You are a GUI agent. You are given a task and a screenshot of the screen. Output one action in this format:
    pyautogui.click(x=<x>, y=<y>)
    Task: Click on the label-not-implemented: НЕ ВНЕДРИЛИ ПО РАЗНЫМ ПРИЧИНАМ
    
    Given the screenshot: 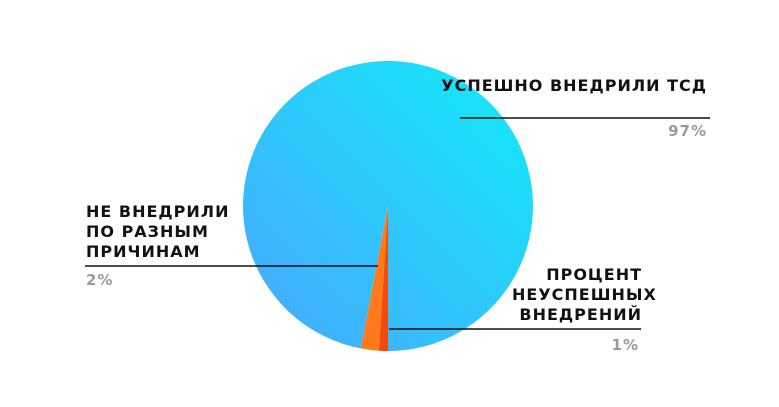 What is the action you would take?
    pyautogui.click(x=158, y=231)
    